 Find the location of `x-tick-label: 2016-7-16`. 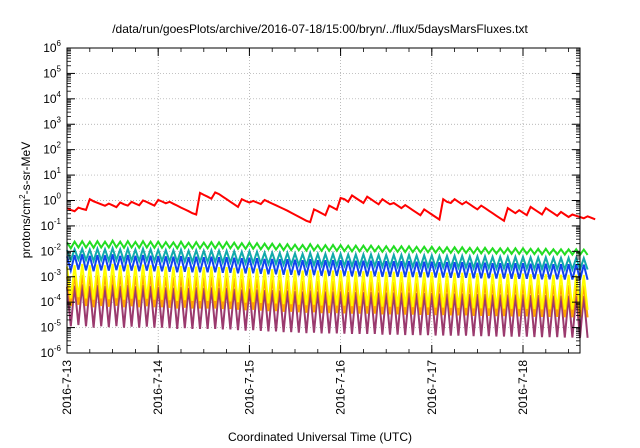

x-tick-label: 2016-7-16 is located at coordinates (341, 387).